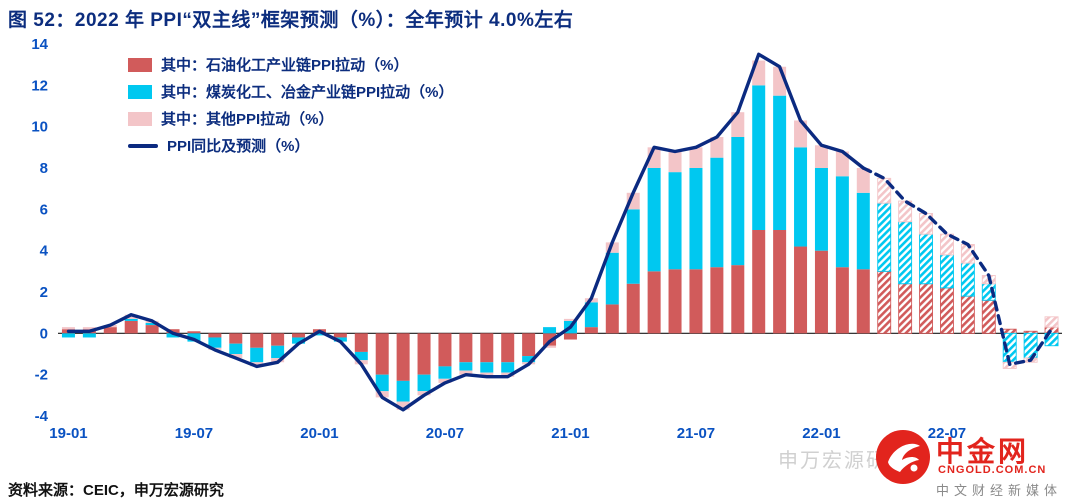 The height and width of the screenshot is (504, 1080). Describe the element at coordinates (41, 375) in the screenshot. I see `svg-text: -2` at that location.